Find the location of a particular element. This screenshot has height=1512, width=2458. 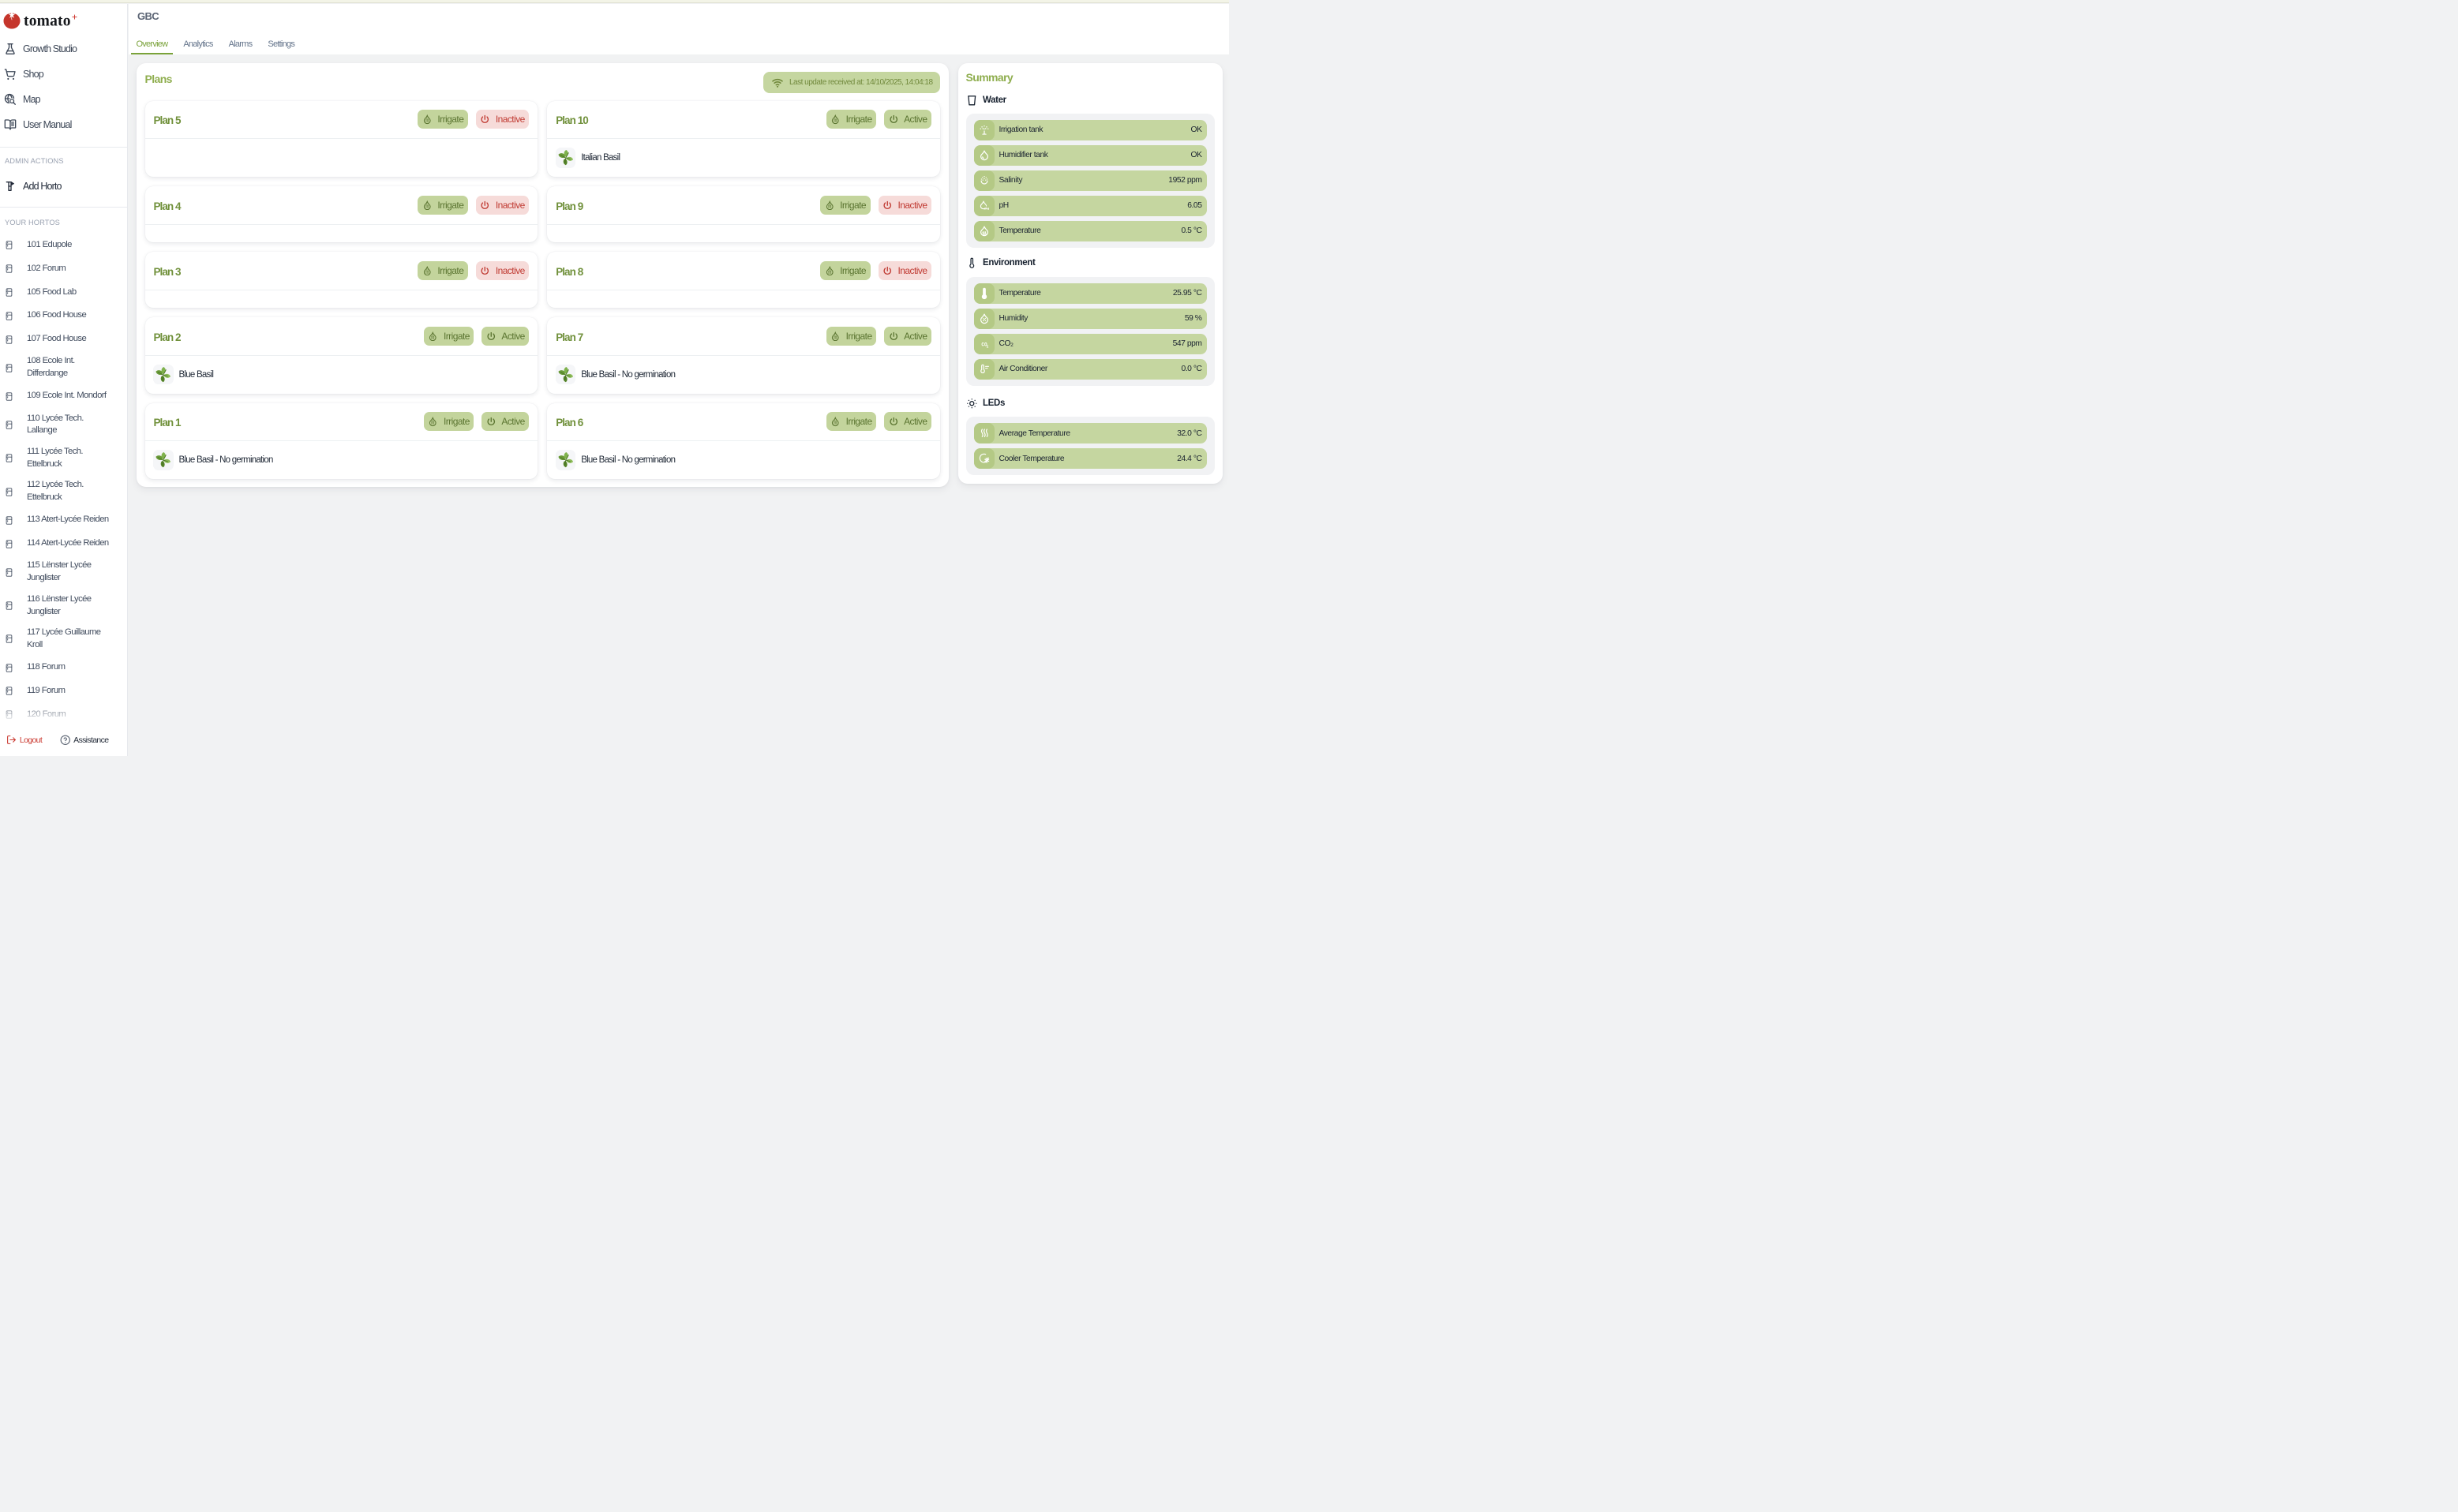

svg-text: 2 is located at coordinates (987, 346).